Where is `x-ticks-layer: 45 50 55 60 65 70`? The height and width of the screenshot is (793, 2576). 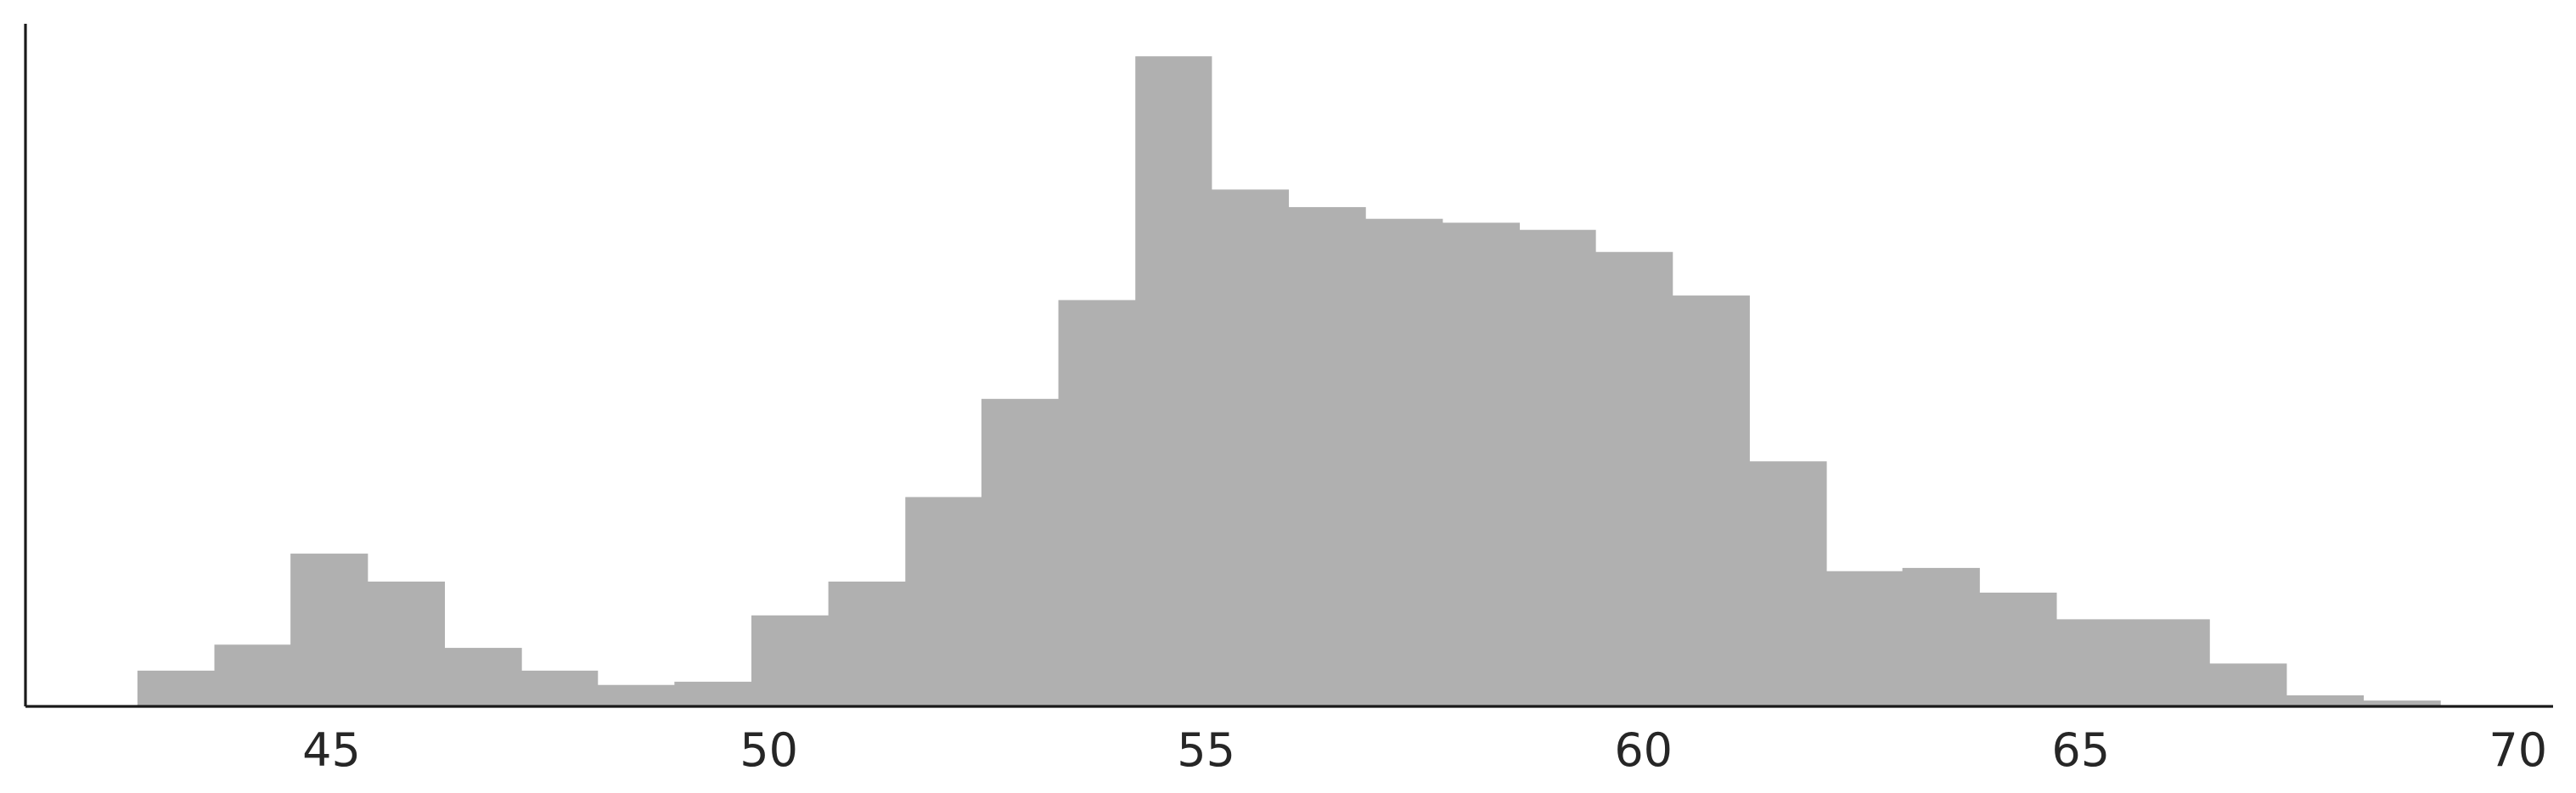
x-ticks-layer: 45 50 55 60 65 70 is located at coordinates (1424, 750).